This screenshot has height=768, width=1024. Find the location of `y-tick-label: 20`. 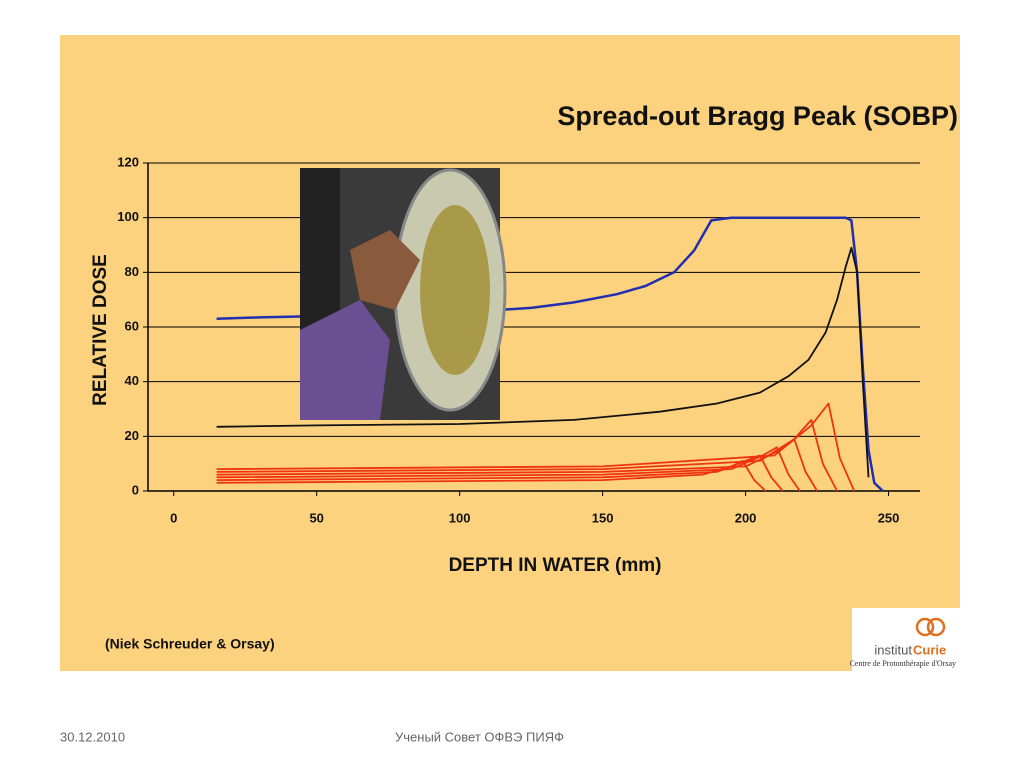

y-tick-label: 20 is located at coordinates (132, 435).